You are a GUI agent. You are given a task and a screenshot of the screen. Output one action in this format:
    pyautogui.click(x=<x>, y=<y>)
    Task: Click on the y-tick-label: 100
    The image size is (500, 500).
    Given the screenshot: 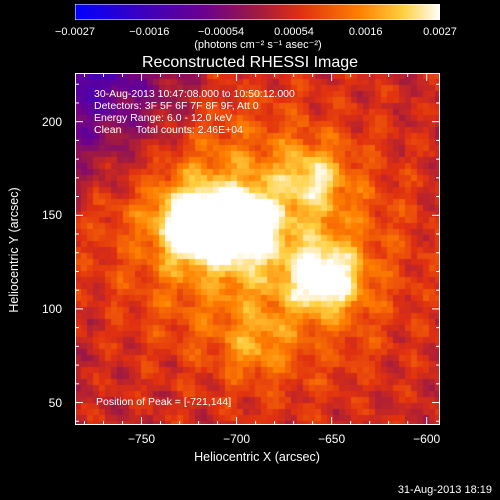 What is the action you would take?
    pyautogui.click(x=51, y=308)
    